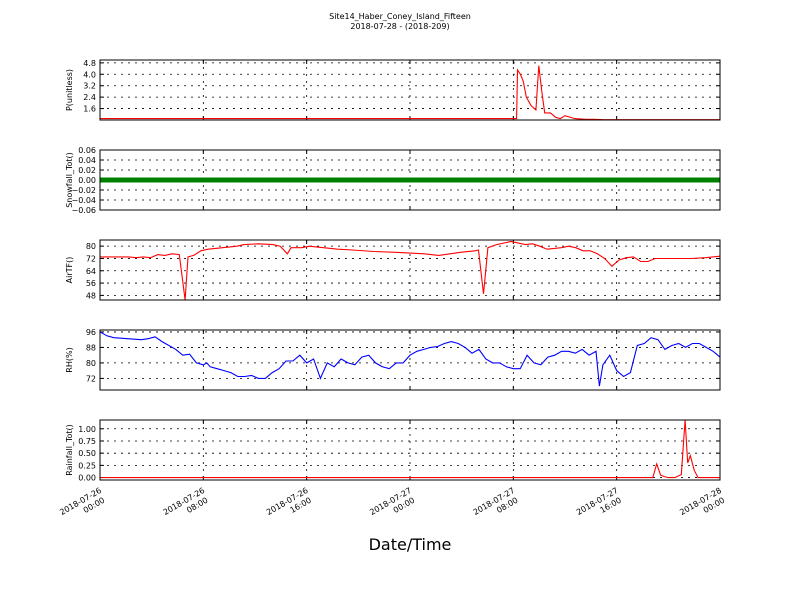 This screenshot has width=800, height=600. I want to click on y-tick-label: 2.4, so click(89, 97).